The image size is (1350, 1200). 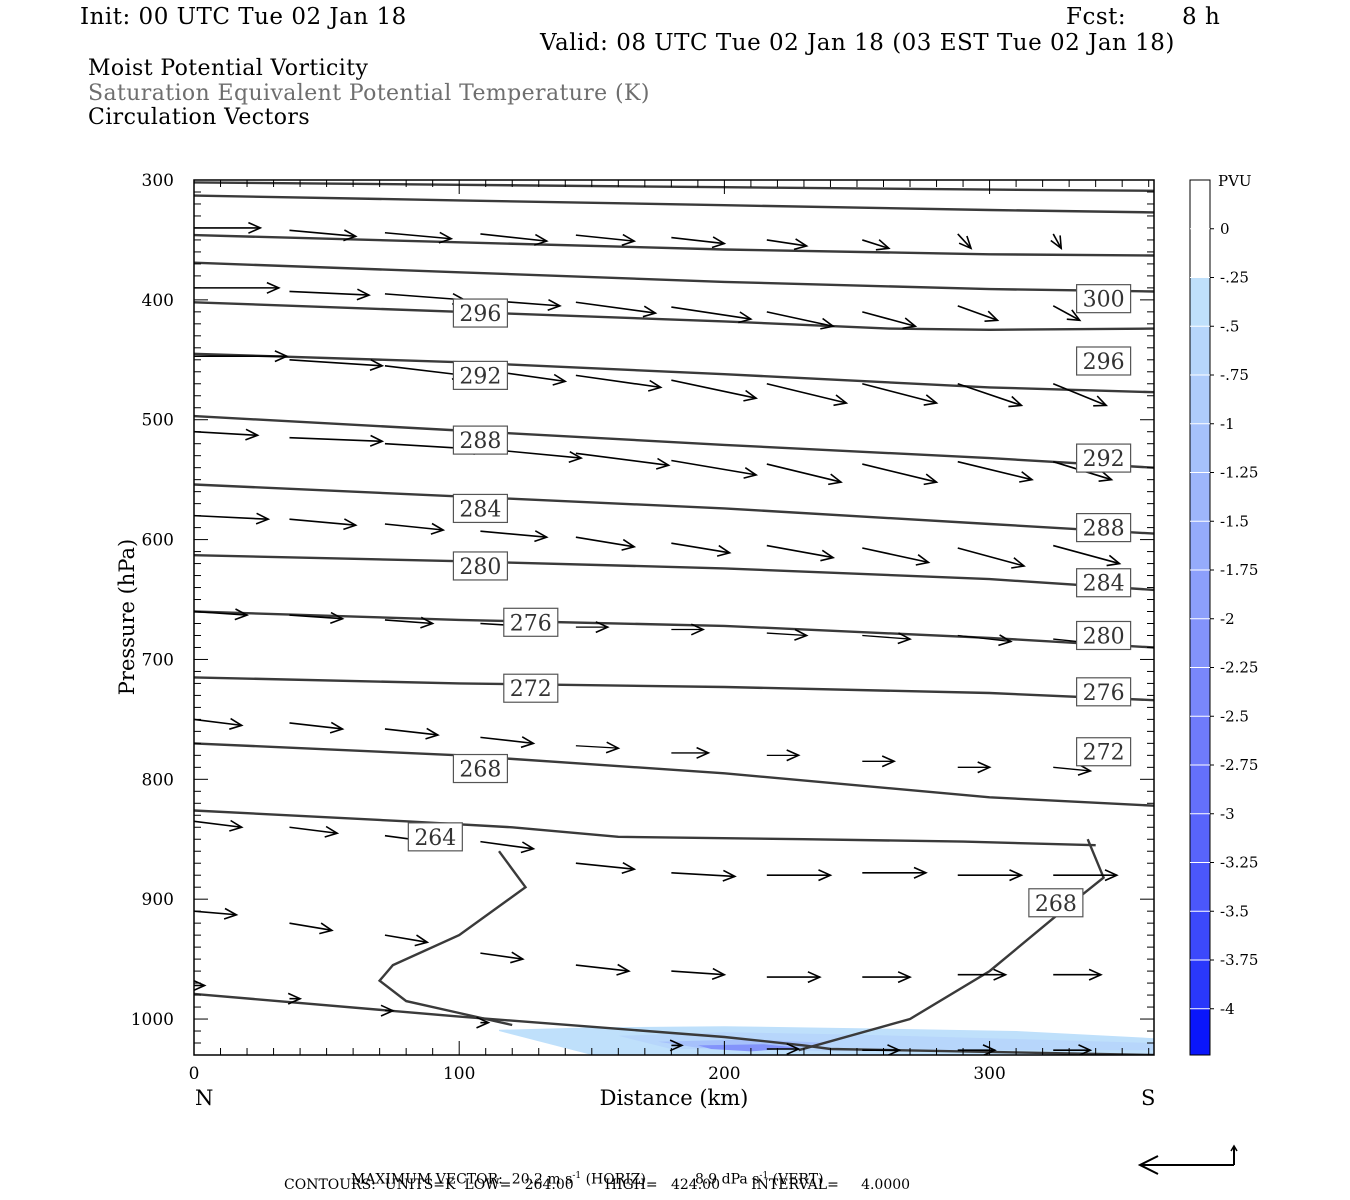 I want to click on colorbar-label: -2.75, so click(x=1239, y=765).